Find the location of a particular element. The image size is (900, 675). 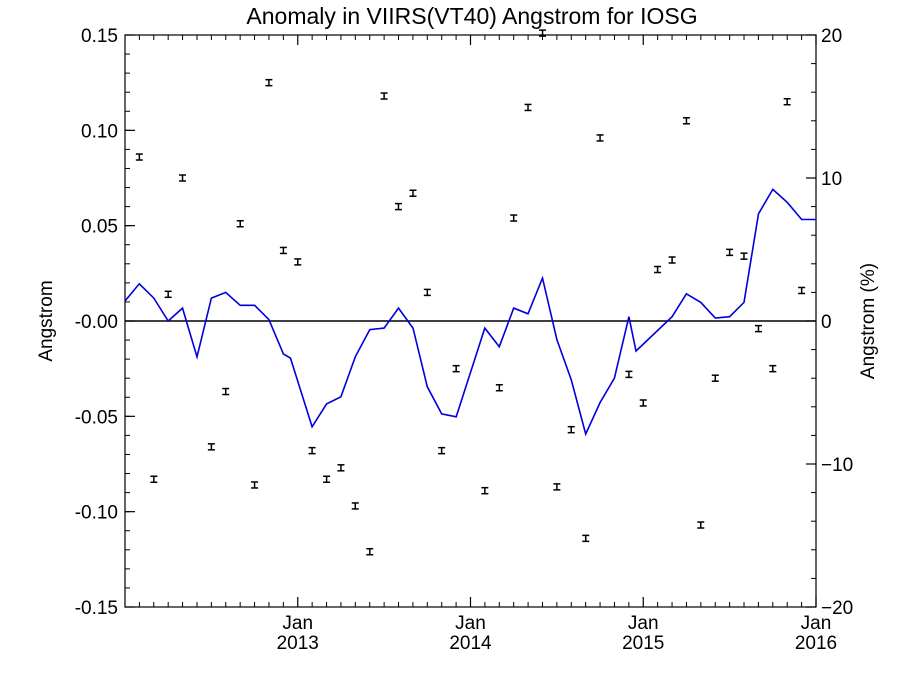

y-tick-label: -0.10 is located at coordinates (96, 513).